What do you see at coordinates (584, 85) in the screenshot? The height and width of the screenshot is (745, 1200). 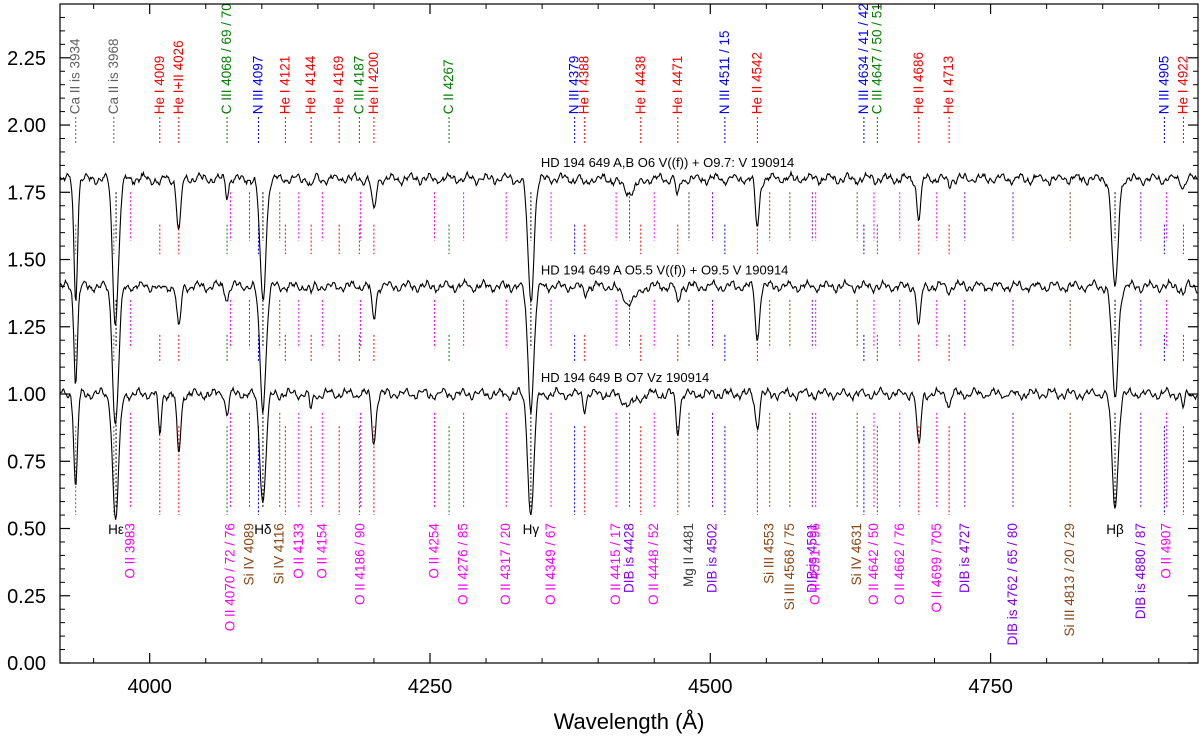 I see `top-line-label: He I 4388` at bounding box center [584, 85].